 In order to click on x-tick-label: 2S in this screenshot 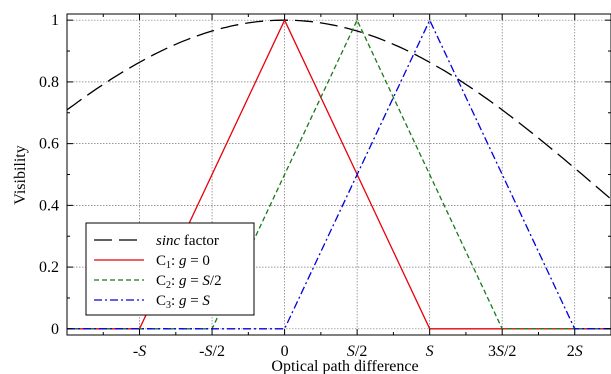, I will do `click(575, 351)`.